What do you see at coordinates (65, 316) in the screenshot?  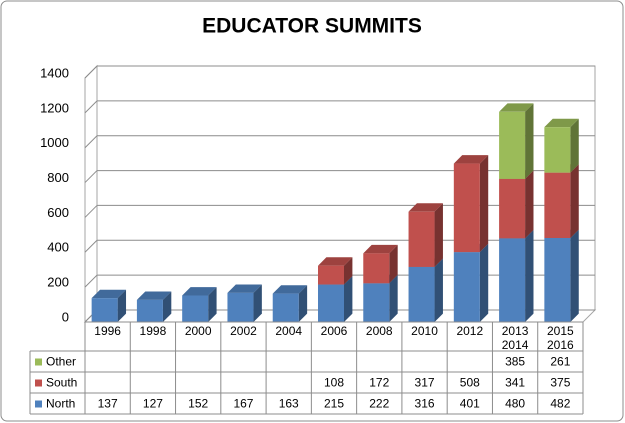 I see `y-tick-label: 0` at bounding box center [65, 316].